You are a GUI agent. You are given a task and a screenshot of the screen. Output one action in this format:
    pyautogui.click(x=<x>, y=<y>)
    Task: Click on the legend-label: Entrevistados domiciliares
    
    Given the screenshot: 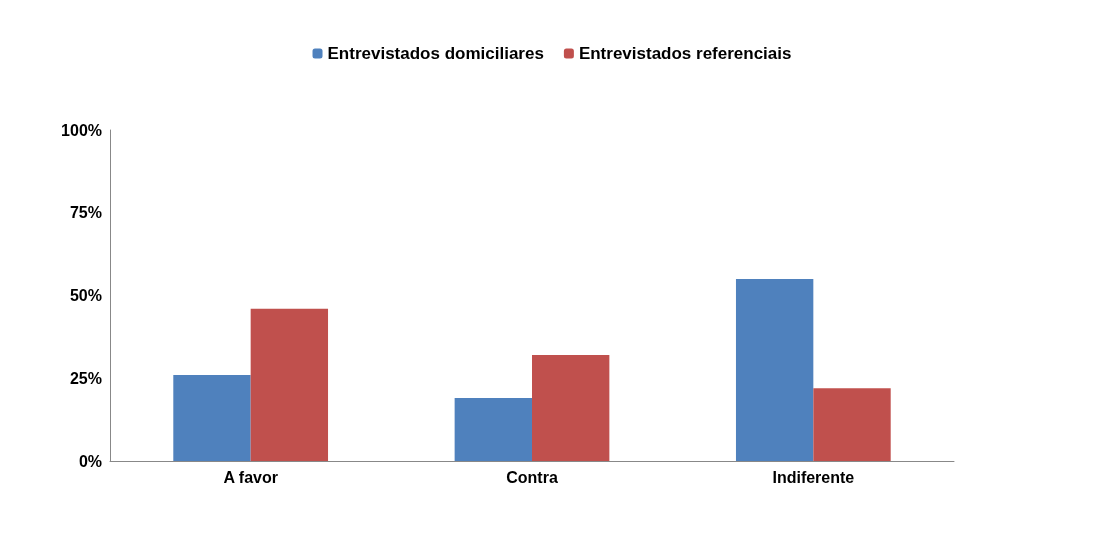 What is the action you would take?
    pyautogui.click(x=435, y=53)
    